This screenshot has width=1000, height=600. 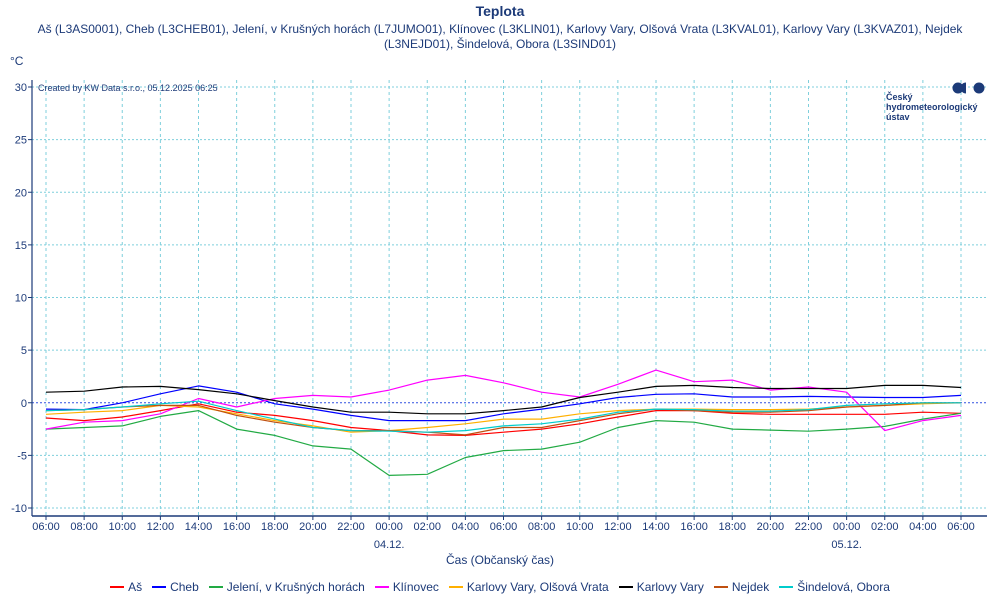 I want to click on series-line-a-, so click(x=503, y=419).